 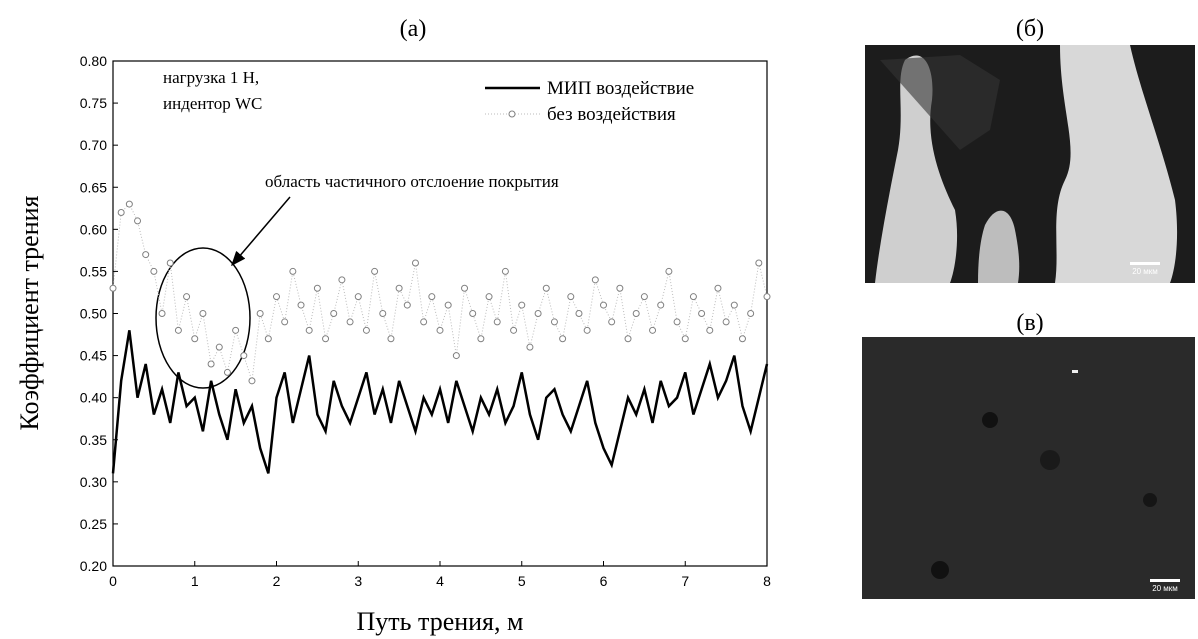 I want to click on panel-label: (в), so click(x=1029, y=323).